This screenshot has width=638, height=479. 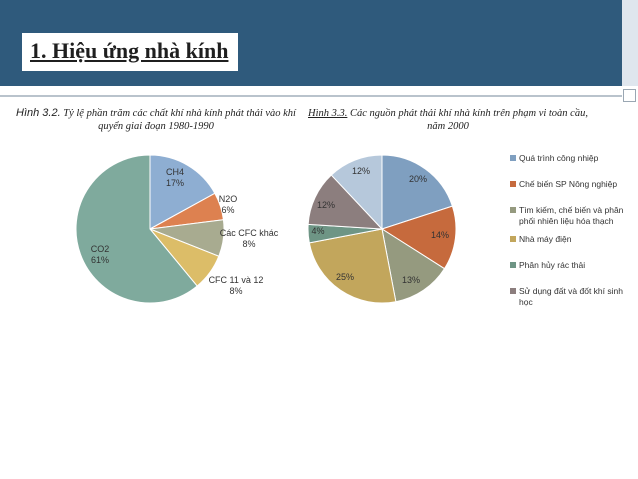 I want to click on chart-1-label-3-value: 8%, so click(x=248, y=244).